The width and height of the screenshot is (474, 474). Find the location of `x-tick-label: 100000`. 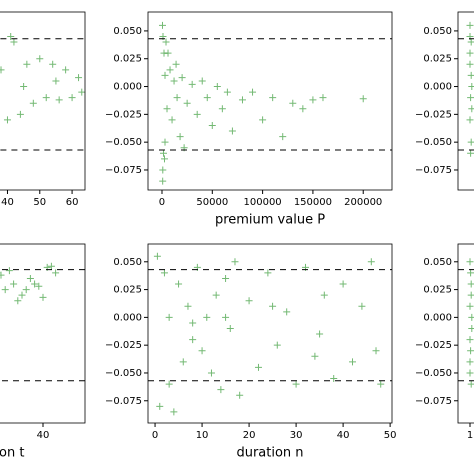

x-tick-label: 100000 is located at coordinates (263, 202).